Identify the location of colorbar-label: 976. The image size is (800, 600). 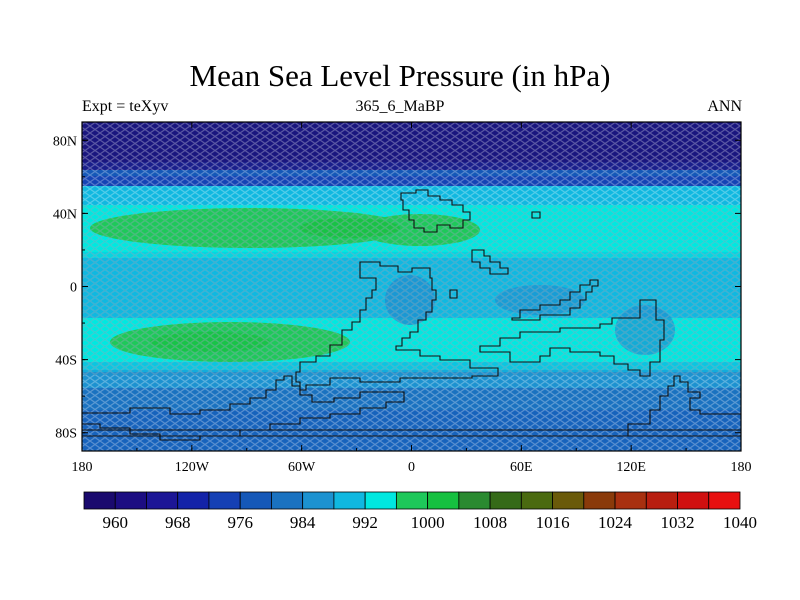
(240, 522).